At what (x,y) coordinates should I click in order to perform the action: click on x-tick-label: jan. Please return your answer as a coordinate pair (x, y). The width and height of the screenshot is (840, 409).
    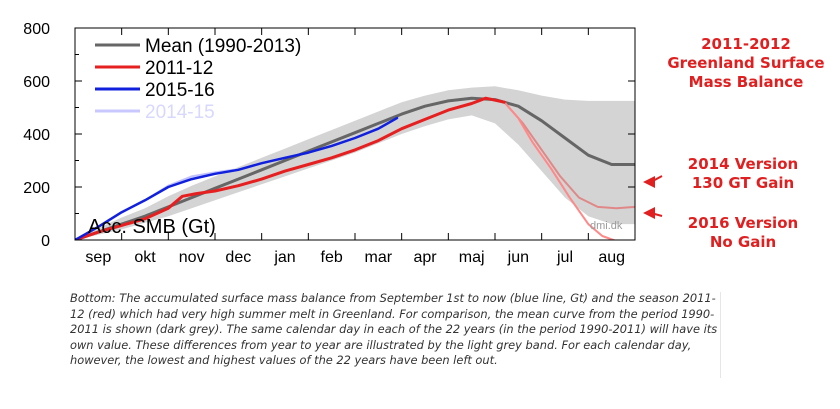
    Looking at the image, I should click on (284, 257).